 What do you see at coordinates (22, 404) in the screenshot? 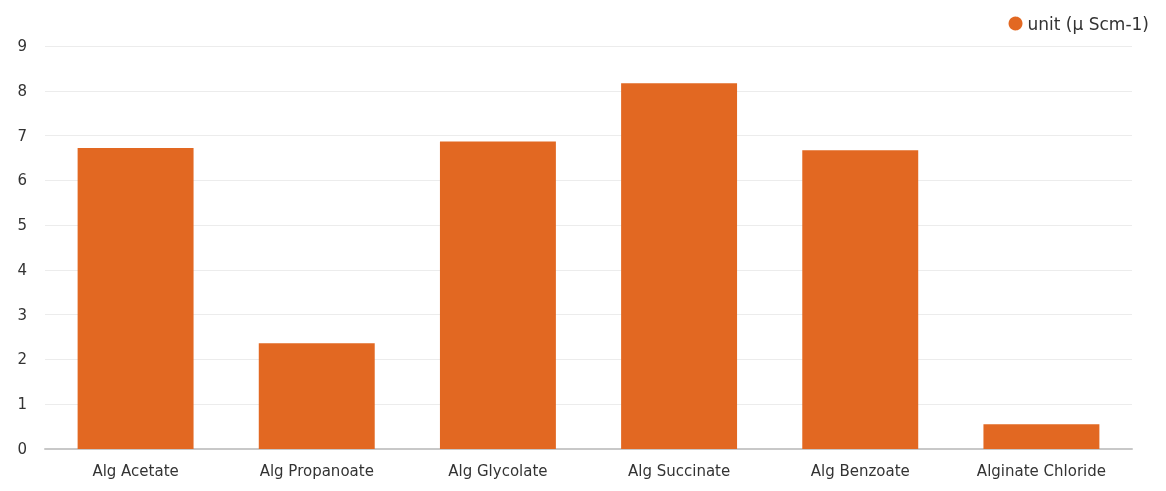
I see `y-tick-label: 1` at bounding box center [22, 404].